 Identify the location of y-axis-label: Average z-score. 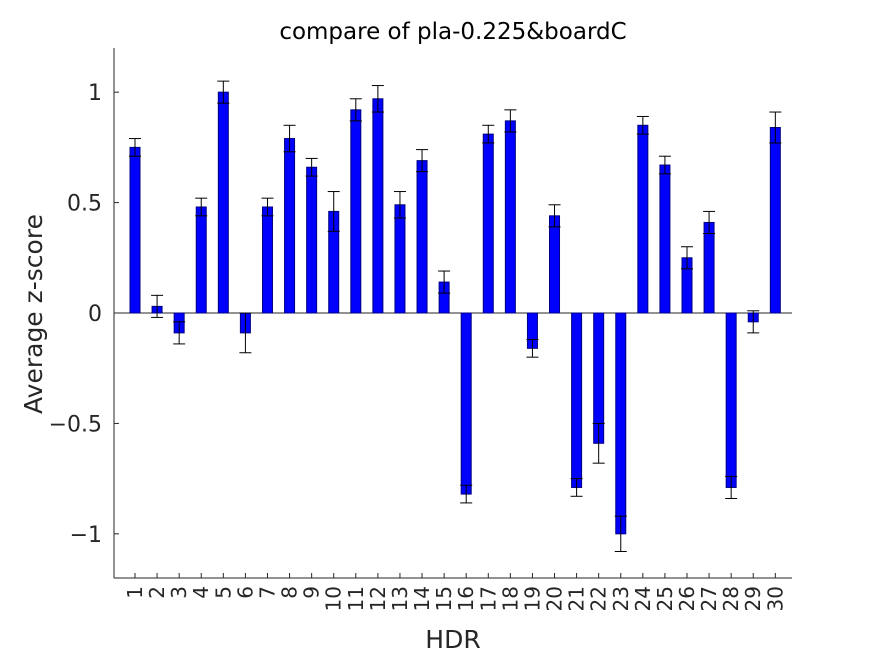
(33, 314).